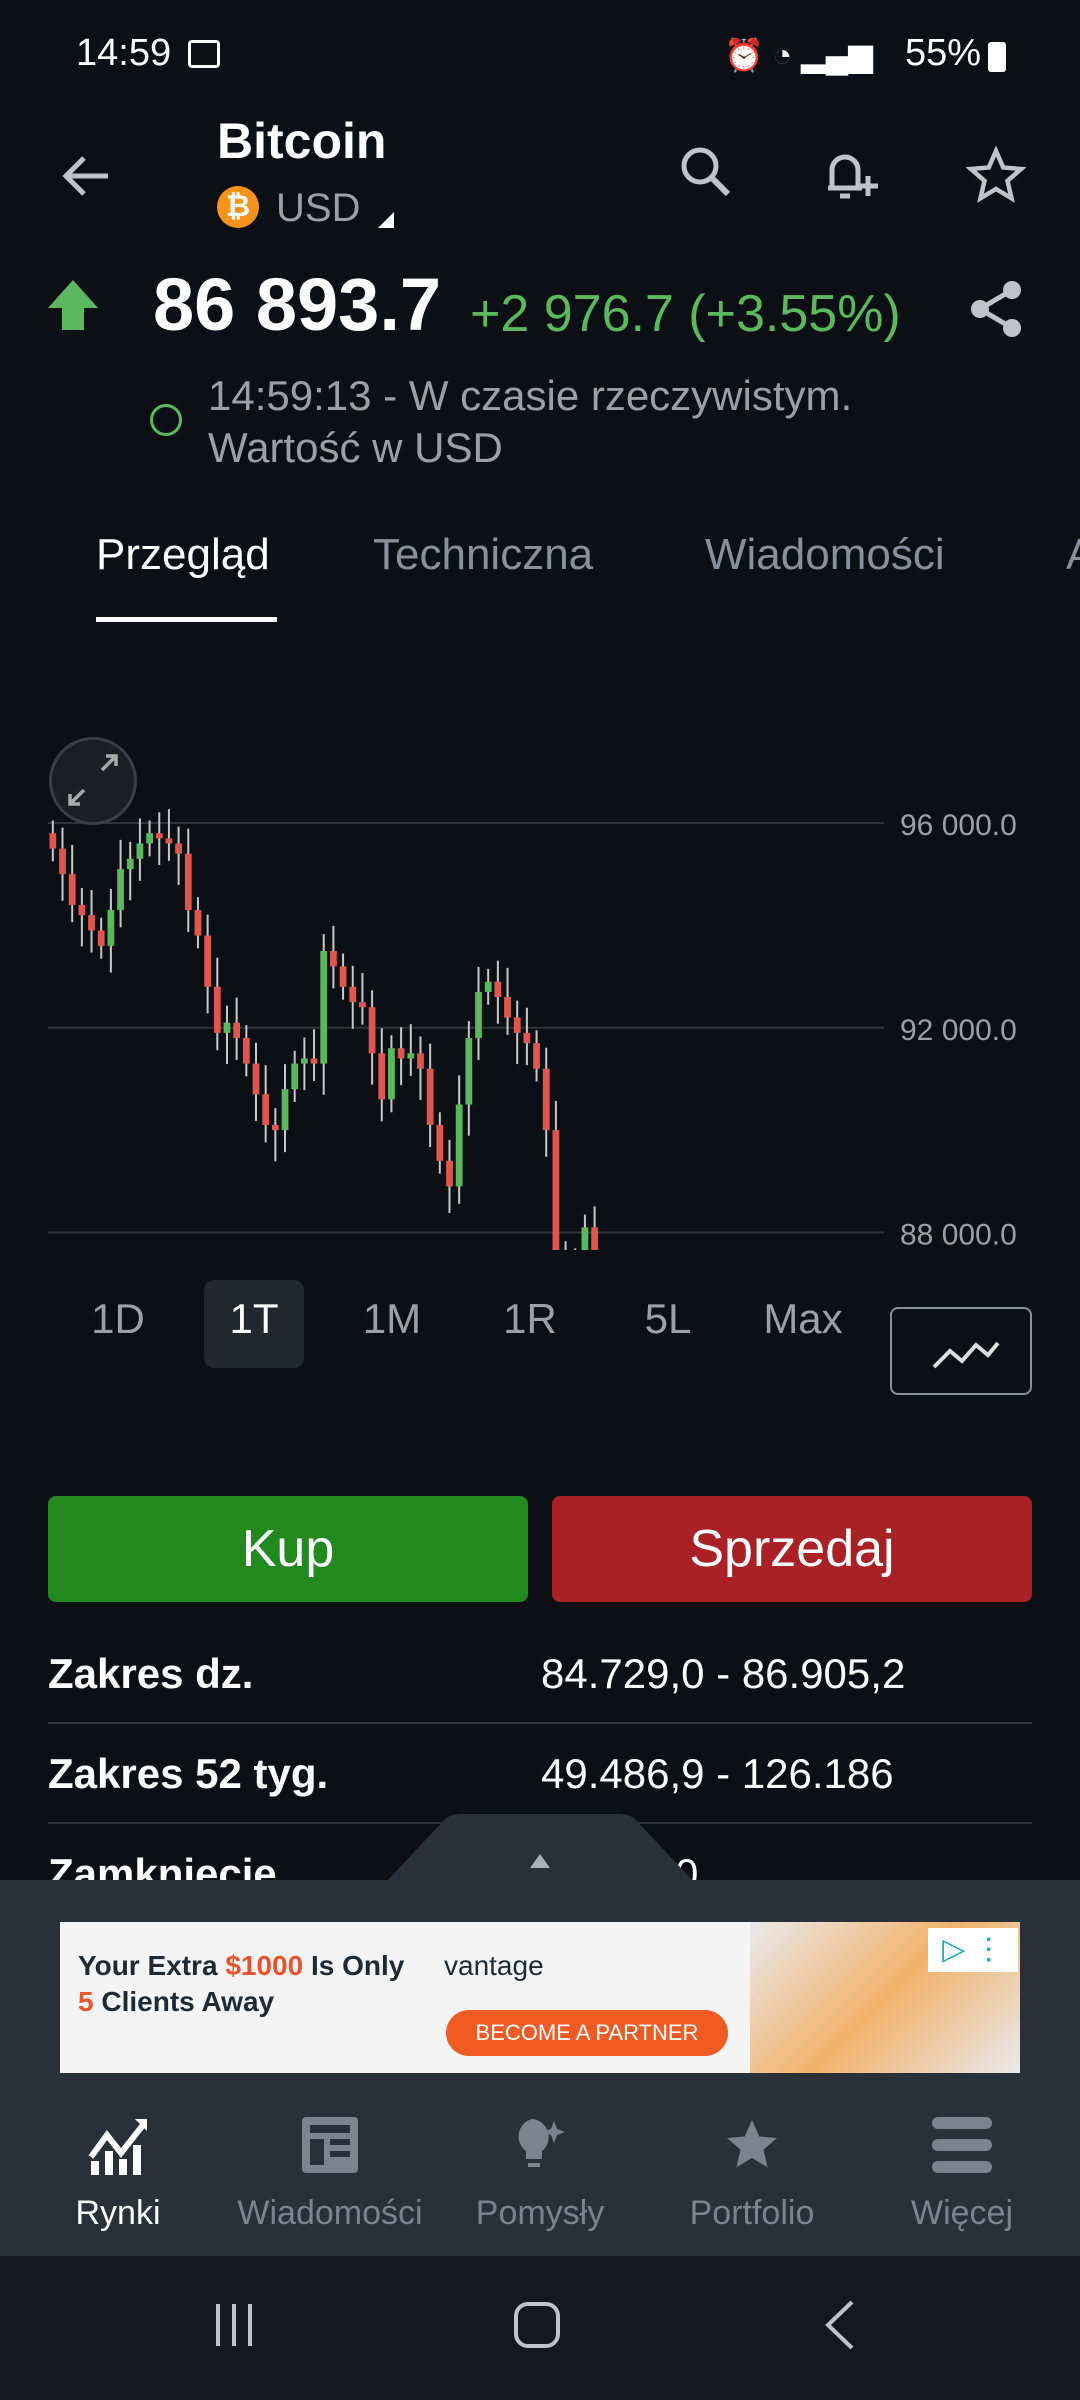  What do you see at coordinates (530, 1318) in the screenshot?
I see `timeframe-1r: 1R` at bounding box center [530, 1318].